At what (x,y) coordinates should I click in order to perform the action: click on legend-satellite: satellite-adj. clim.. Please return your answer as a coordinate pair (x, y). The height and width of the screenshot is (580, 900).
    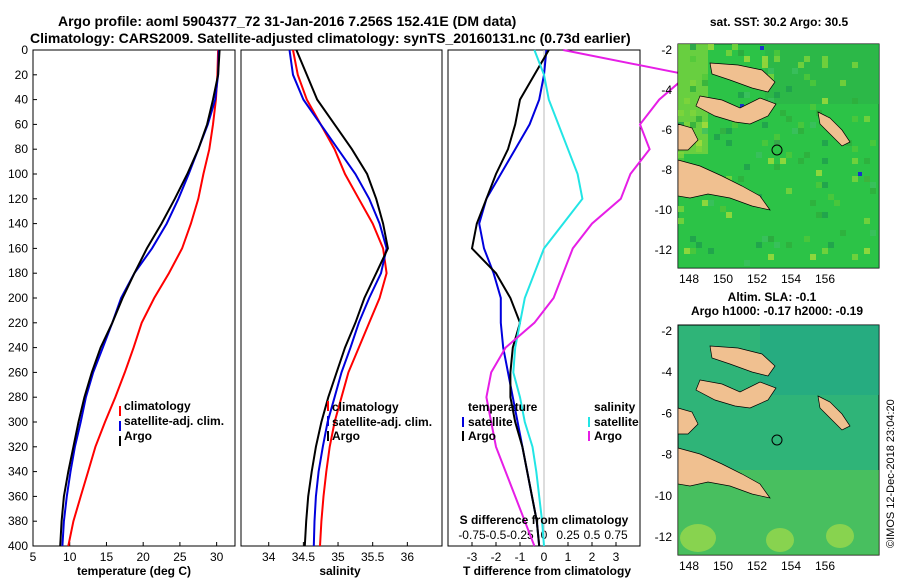
    Looking at the image, I should click on (382, 422).